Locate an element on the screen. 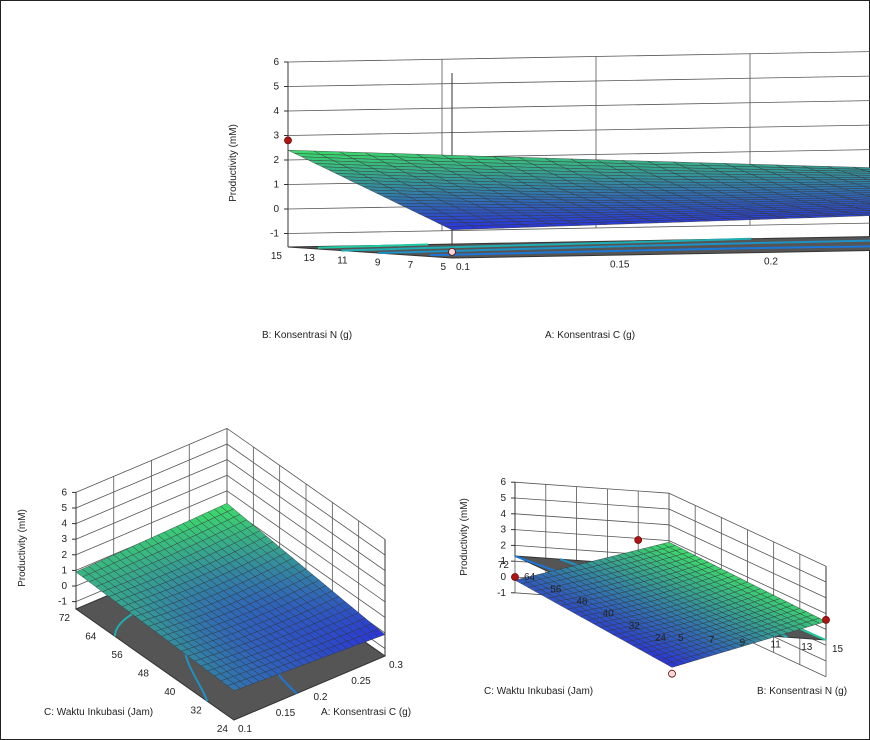 Image resolution: width=870 pixels, height=740 pixels. y-tick-label: 11 is located at coordinates (342, 260).